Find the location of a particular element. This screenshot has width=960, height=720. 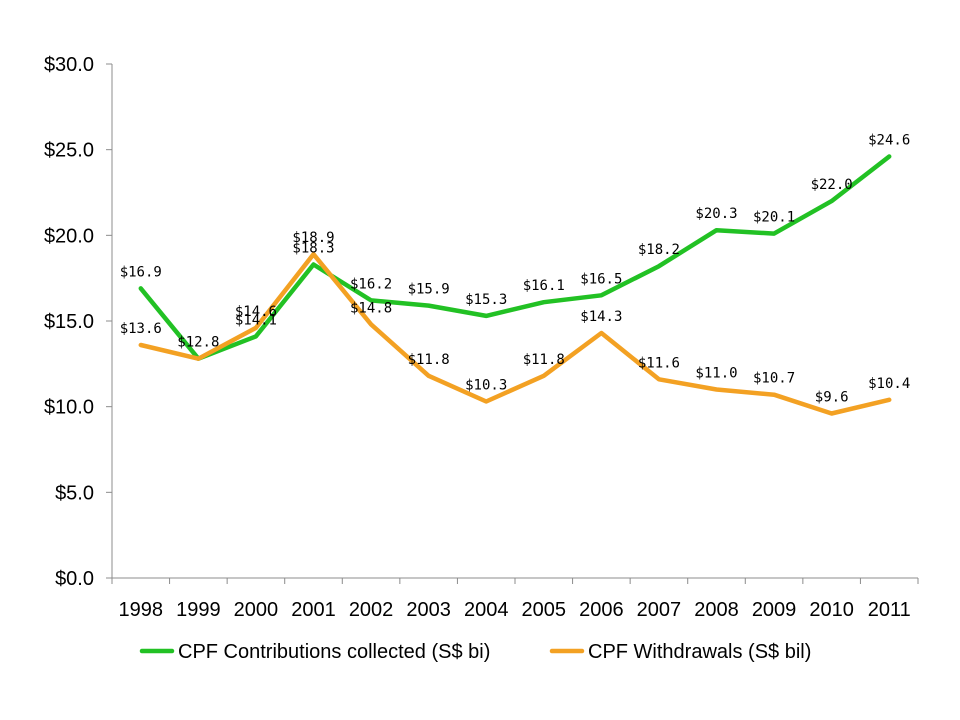

x-tick-label: 2002 is located at coordinates (371, 610).